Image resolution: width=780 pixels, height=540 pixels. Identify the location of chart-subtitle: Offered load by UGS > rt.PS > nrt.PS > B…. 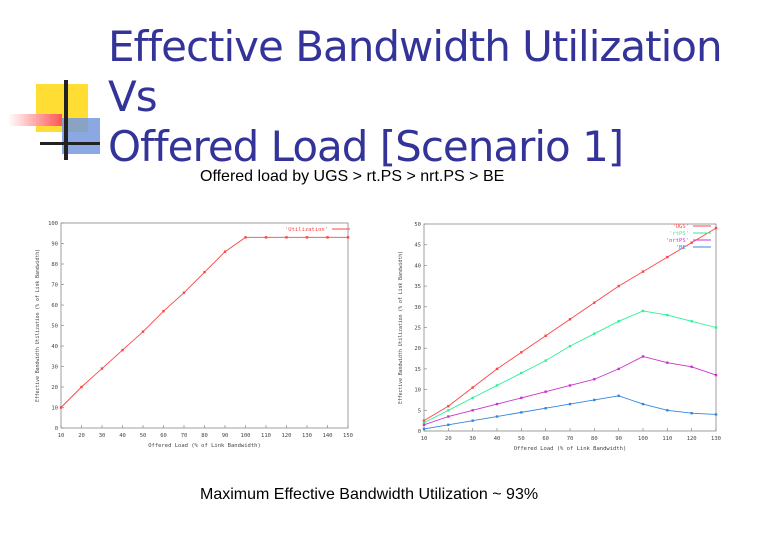
(352, 176).